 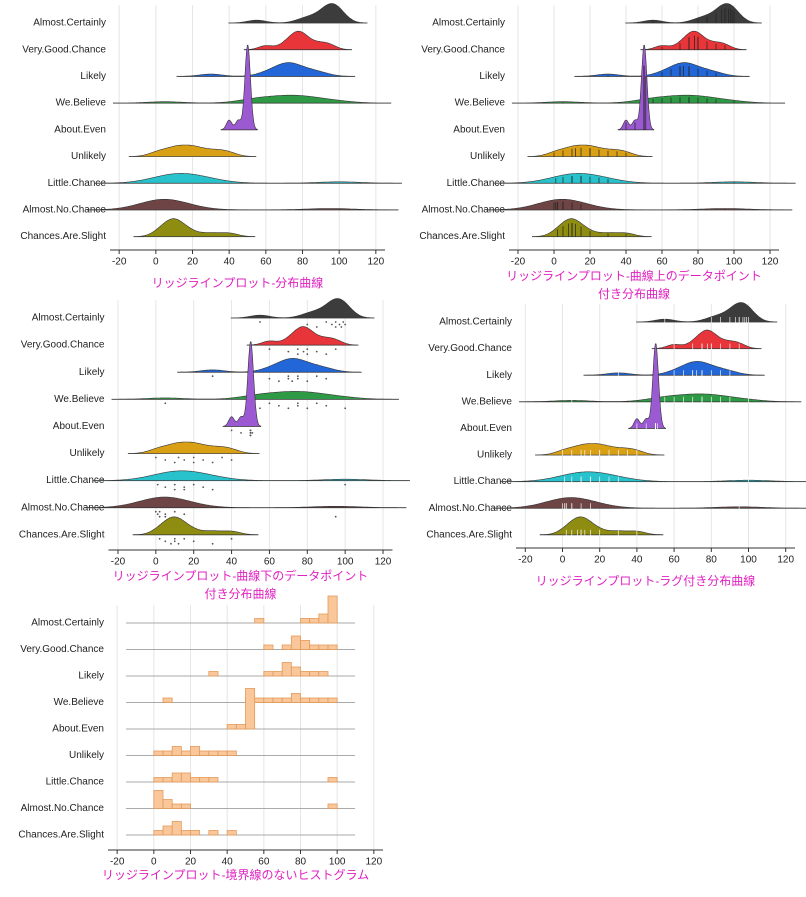 What do you see at coordinates (235, 874) in the screenshot?
I see `caption: リッジラインプロット-境界線のないヒストグラム` at bounding box center [235, 874].